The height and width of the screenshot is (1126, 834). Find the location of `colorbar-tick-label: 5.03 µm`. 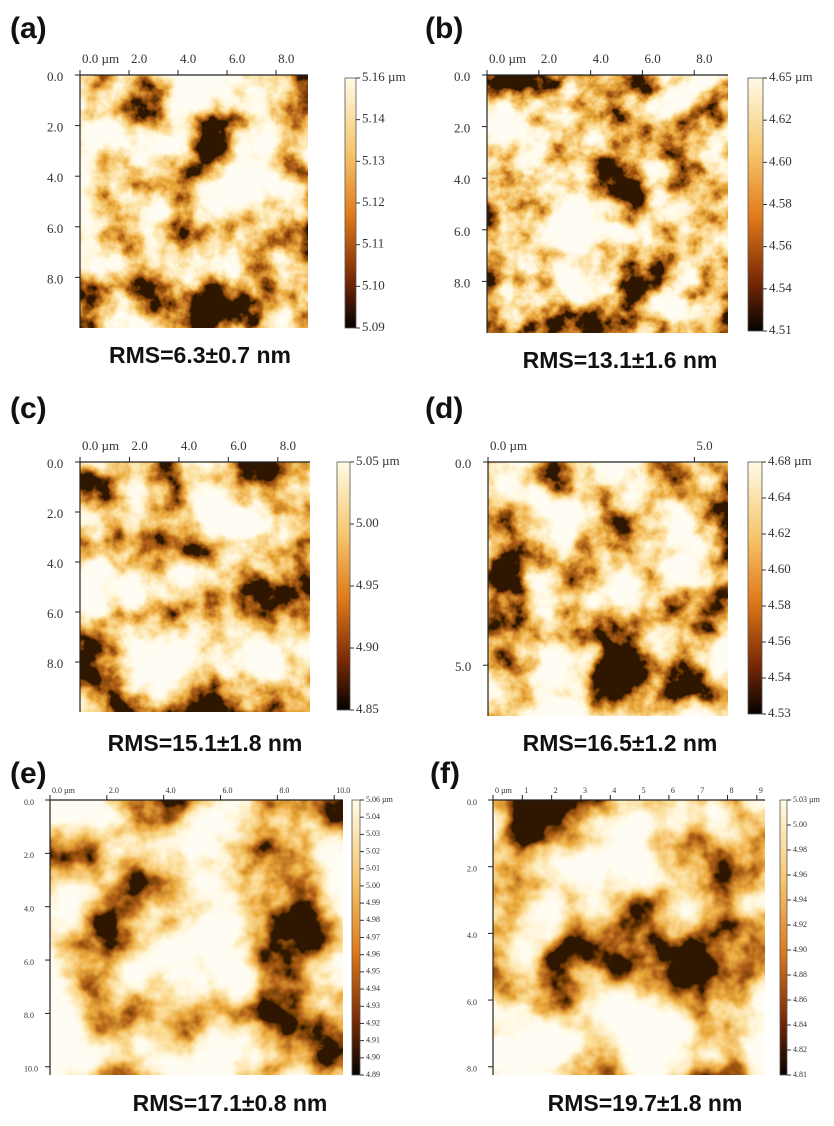

colorbar-tick-label: 5.03 µm is located at coordinates (807, 799).